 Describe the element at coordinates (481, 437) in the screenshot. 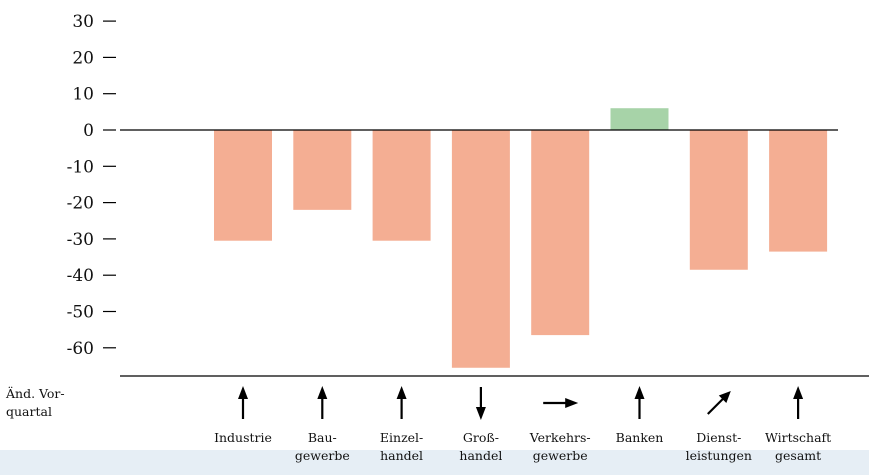

I see `category-label: Groß-` at that location.